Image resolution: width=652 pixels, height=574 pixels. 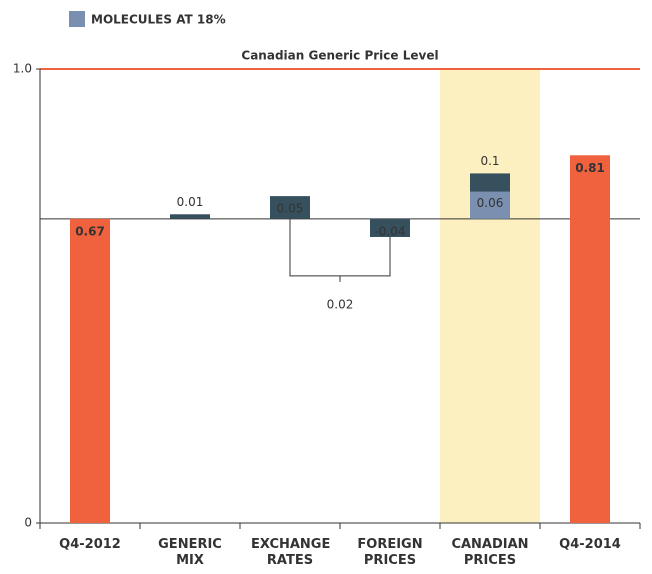 I want to click on y-tick-label: 1.0, so click(x=22, y=69).